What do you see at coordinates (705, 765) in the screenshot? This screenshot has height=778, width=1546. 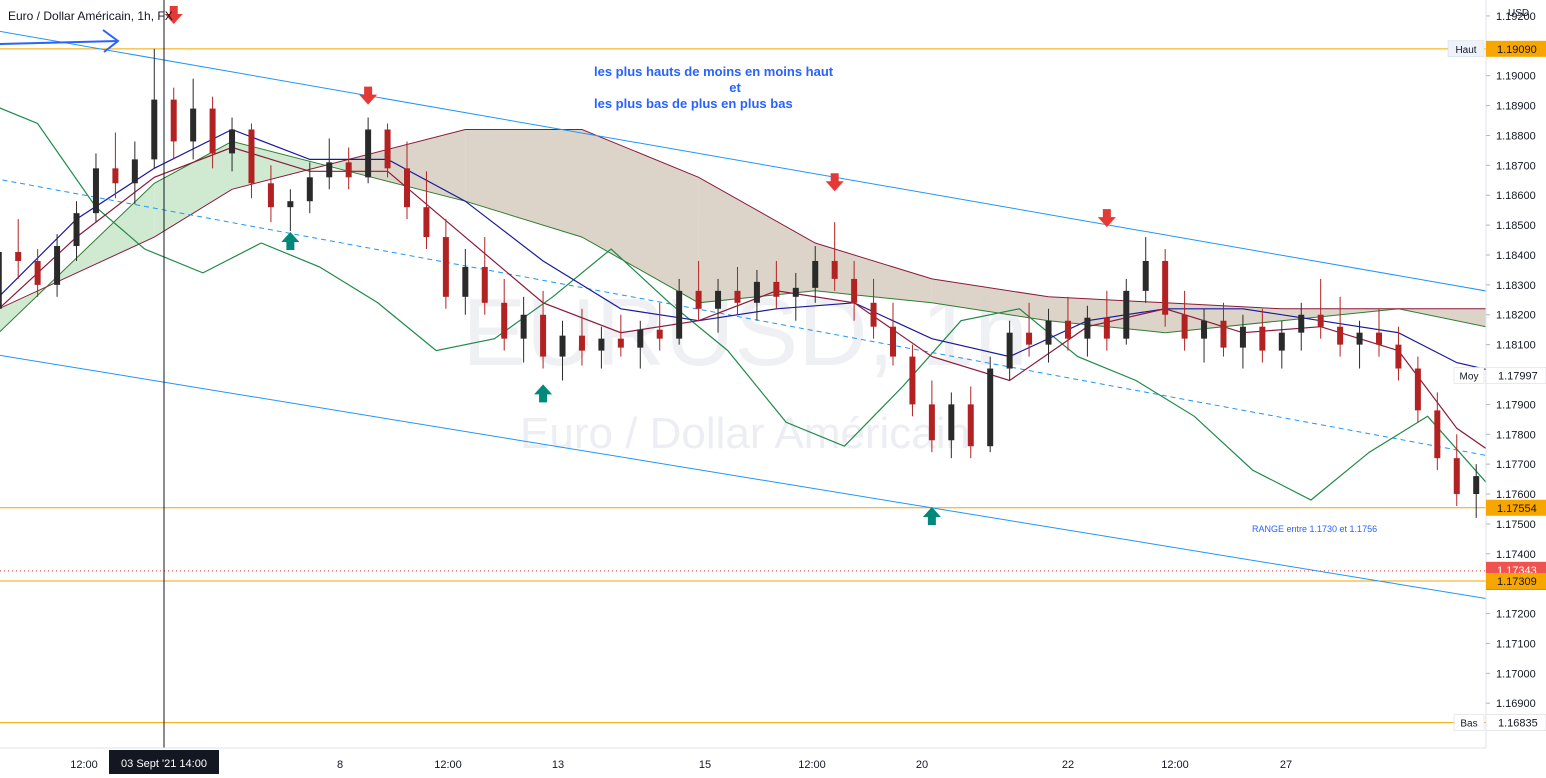 I see `time-tick-label: 15` at bounding box center [705, 765].